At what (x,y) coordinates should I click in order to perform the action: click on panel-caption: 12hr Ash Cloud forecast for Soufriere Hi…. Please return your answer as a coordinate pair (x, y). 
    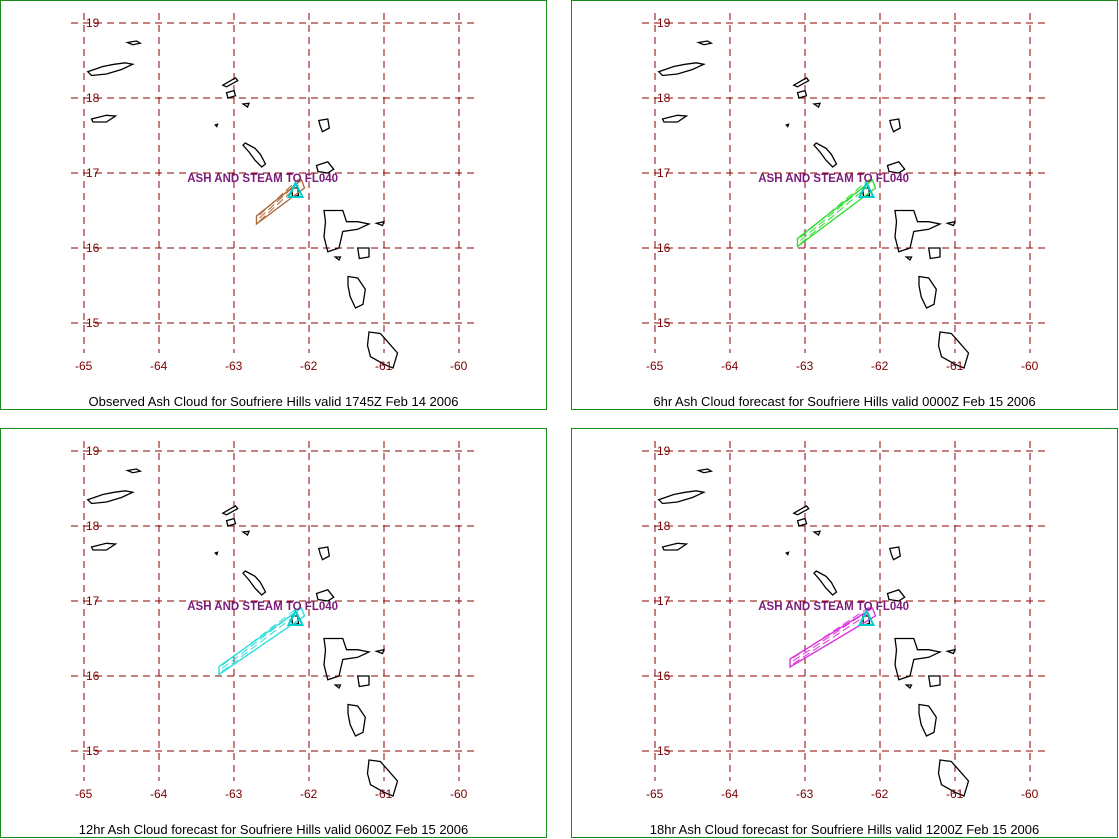
    Looking at the image, I should click on (273, 829).